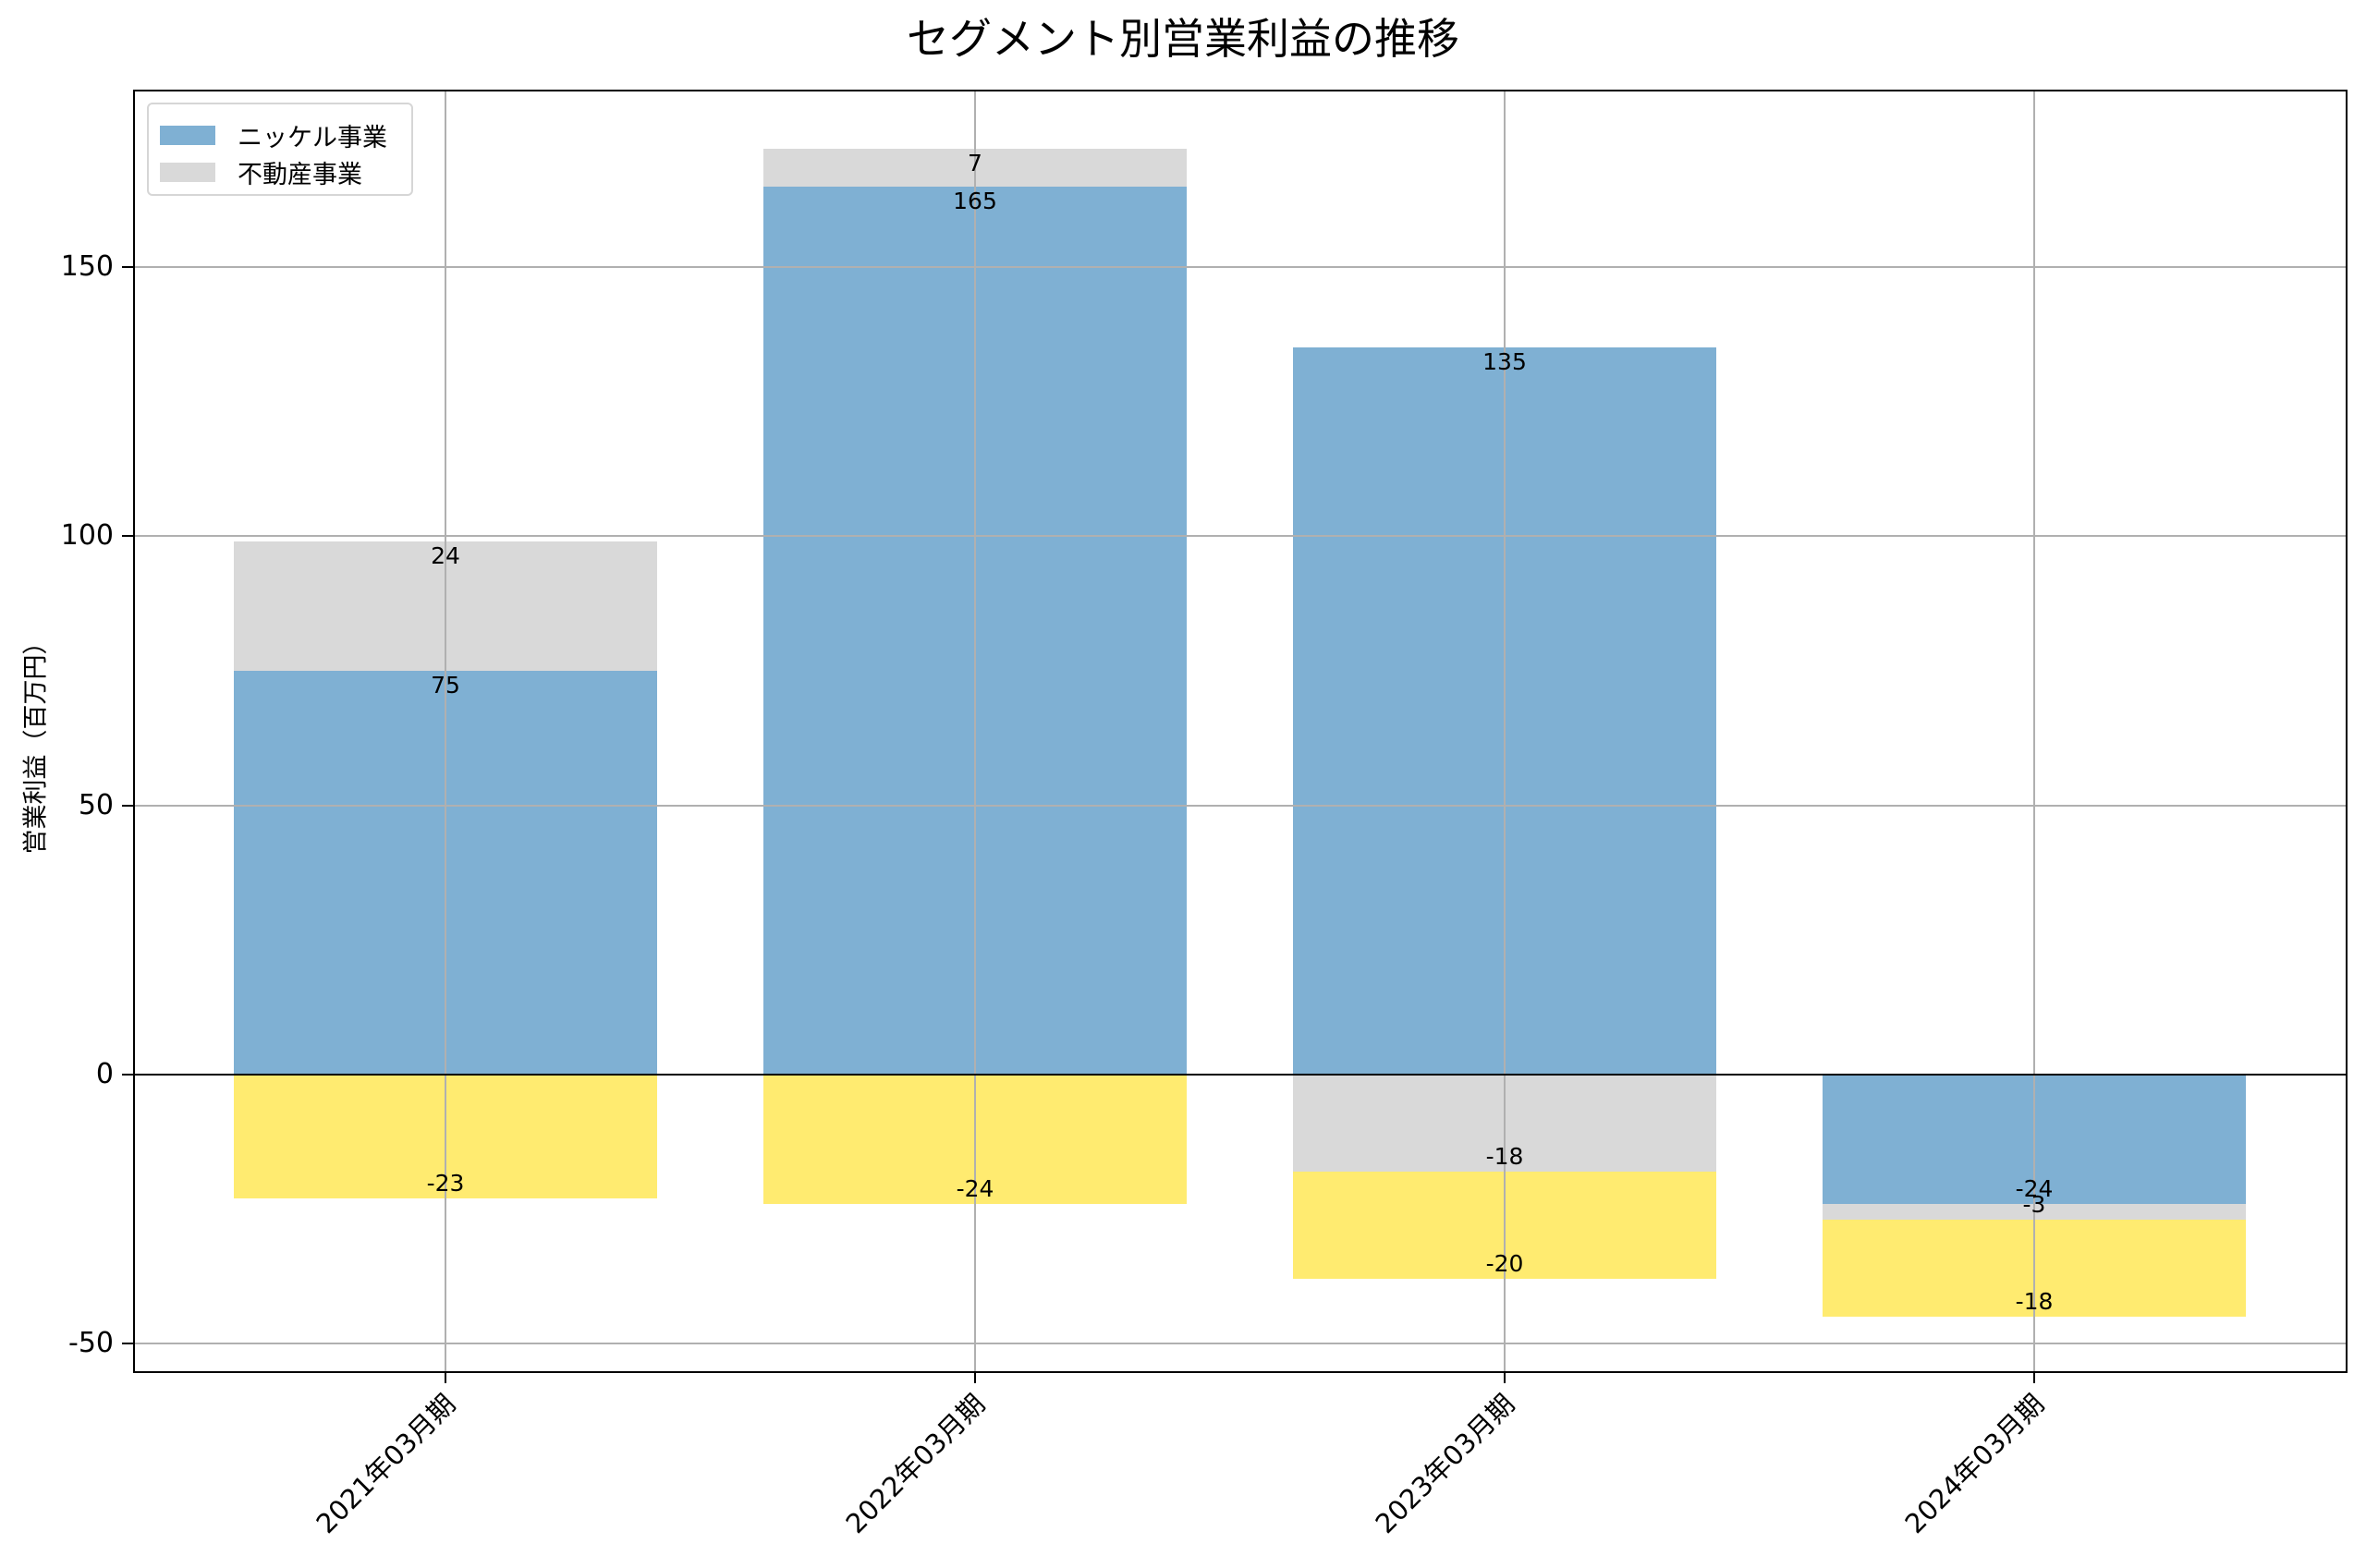 This screenshot has height=1568, width=2366. Describe the element at coordinates (446, 556) in the screenshot. I see `bar-value-label: 24` at that location.